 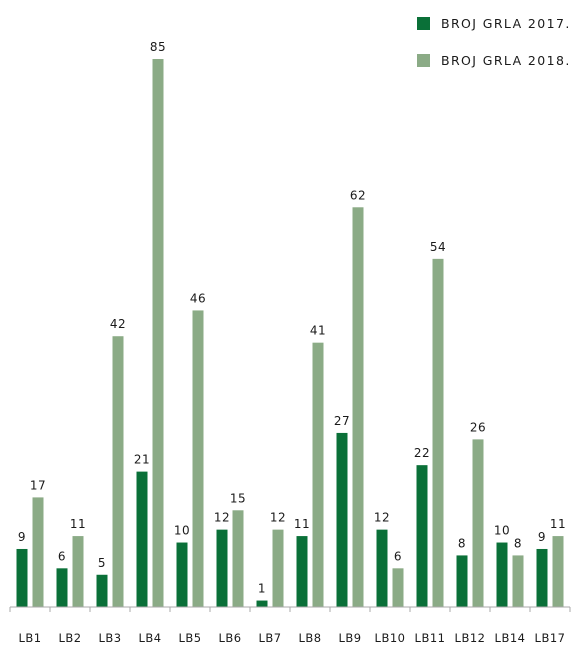 I want to click on bar-lb3-2018, so click(x=118, y=471).